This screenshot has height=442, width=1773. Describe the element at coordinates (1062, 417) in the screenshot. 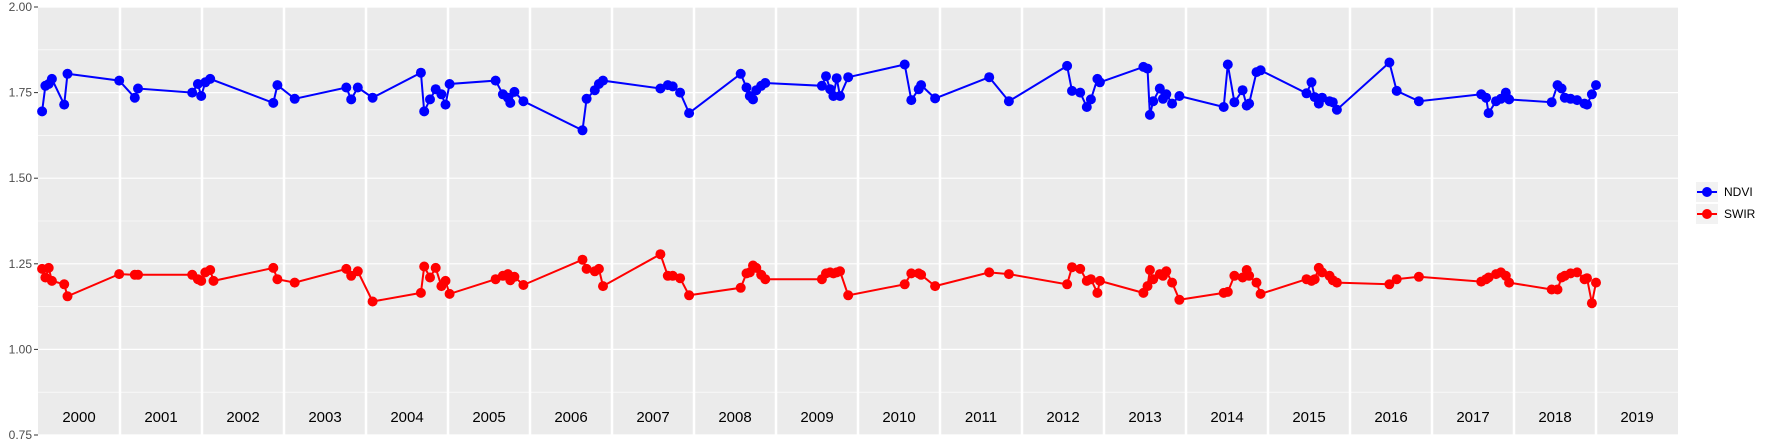

I see `year-label: 2012` at that location.